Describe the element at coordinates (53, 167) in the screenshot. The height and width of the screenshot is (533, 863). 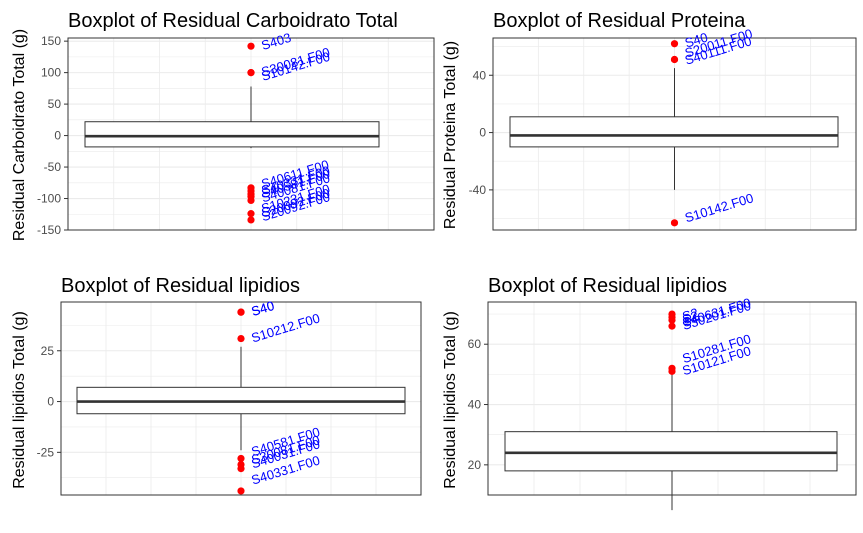
I see `y-tick-label: -50` at that location.